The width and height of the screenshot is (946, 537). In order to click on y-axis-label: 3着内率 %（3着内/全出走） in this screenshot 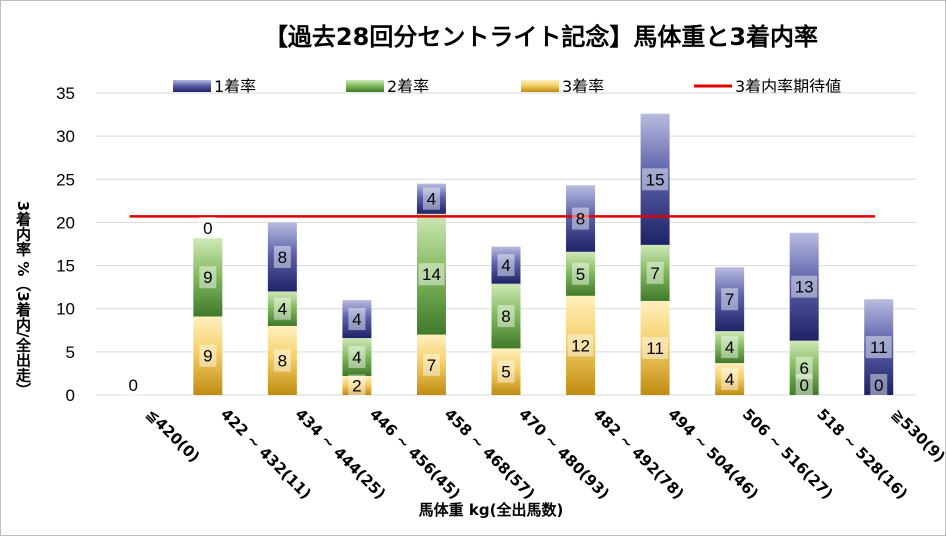, I will do `click(23, 299)`.